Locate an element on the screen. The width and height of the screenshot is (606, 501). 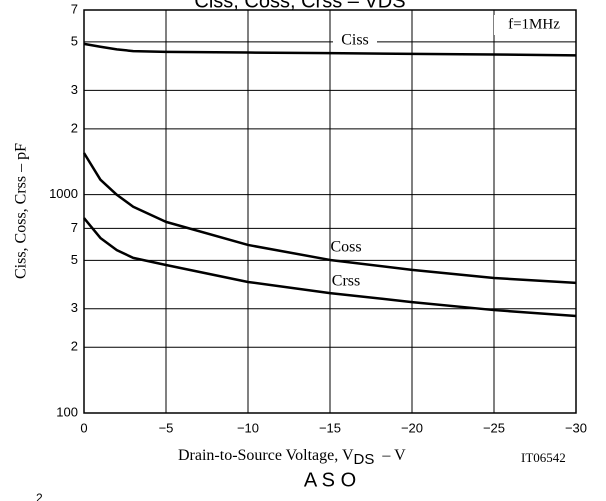
y-tick-label: 100 is located at coordinates (67, 411).